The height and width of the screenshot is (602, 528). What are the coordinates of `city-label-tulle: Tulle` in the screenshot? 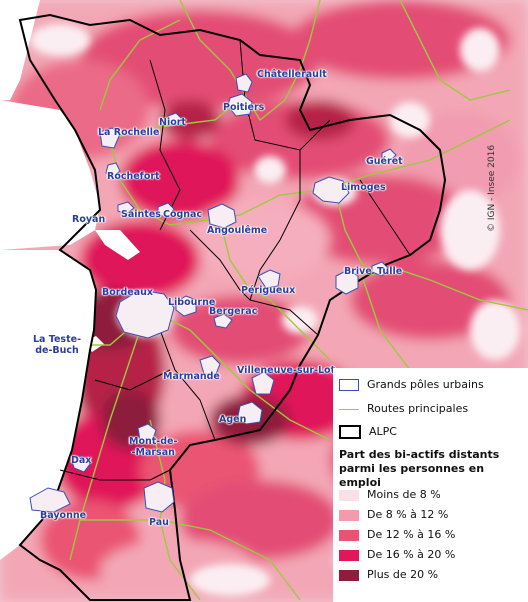 It's located at (390, 271).